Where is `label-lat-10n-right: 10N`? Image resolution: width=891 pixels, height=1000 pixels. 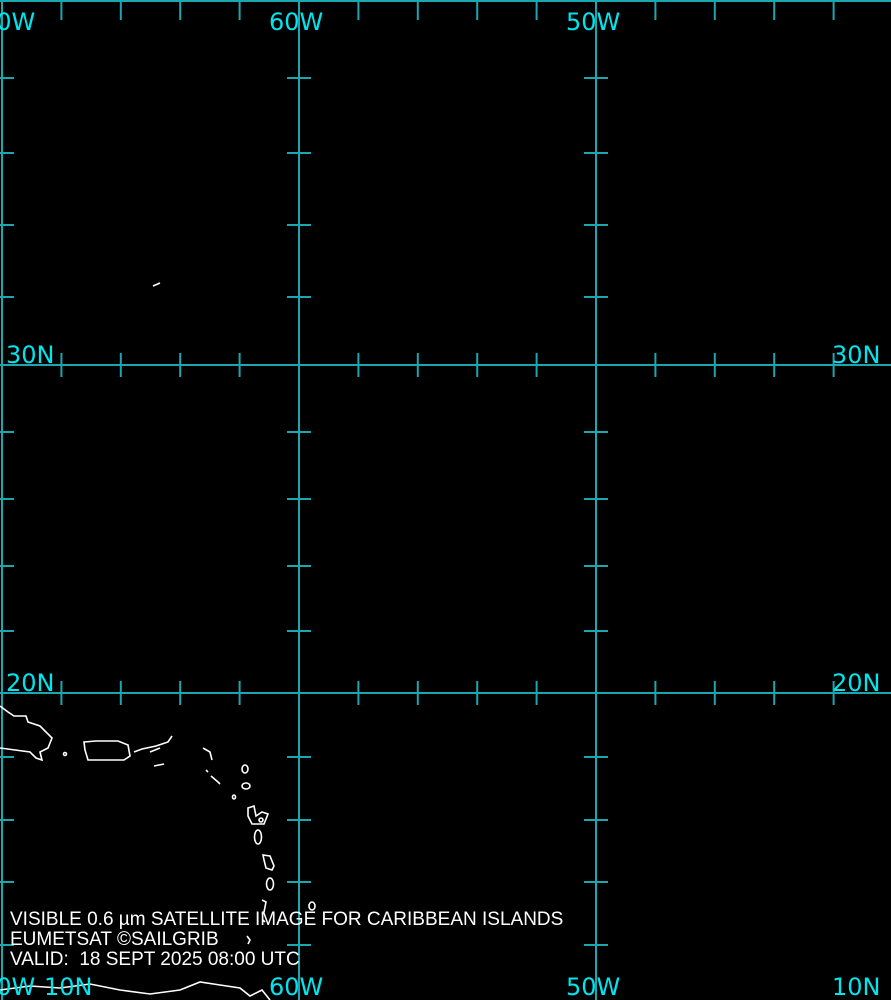
label-lat-10n-right: 10N is located at coordinates (856, 986).